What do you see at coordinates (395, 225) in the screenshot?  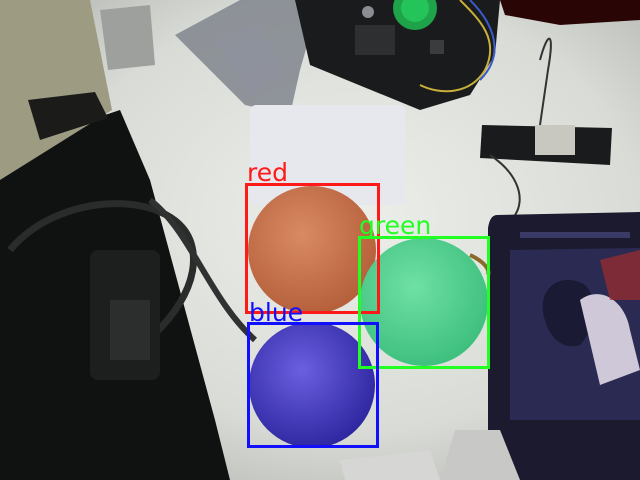 I see `detection-label-green: green` at bounding box center [395, 225].